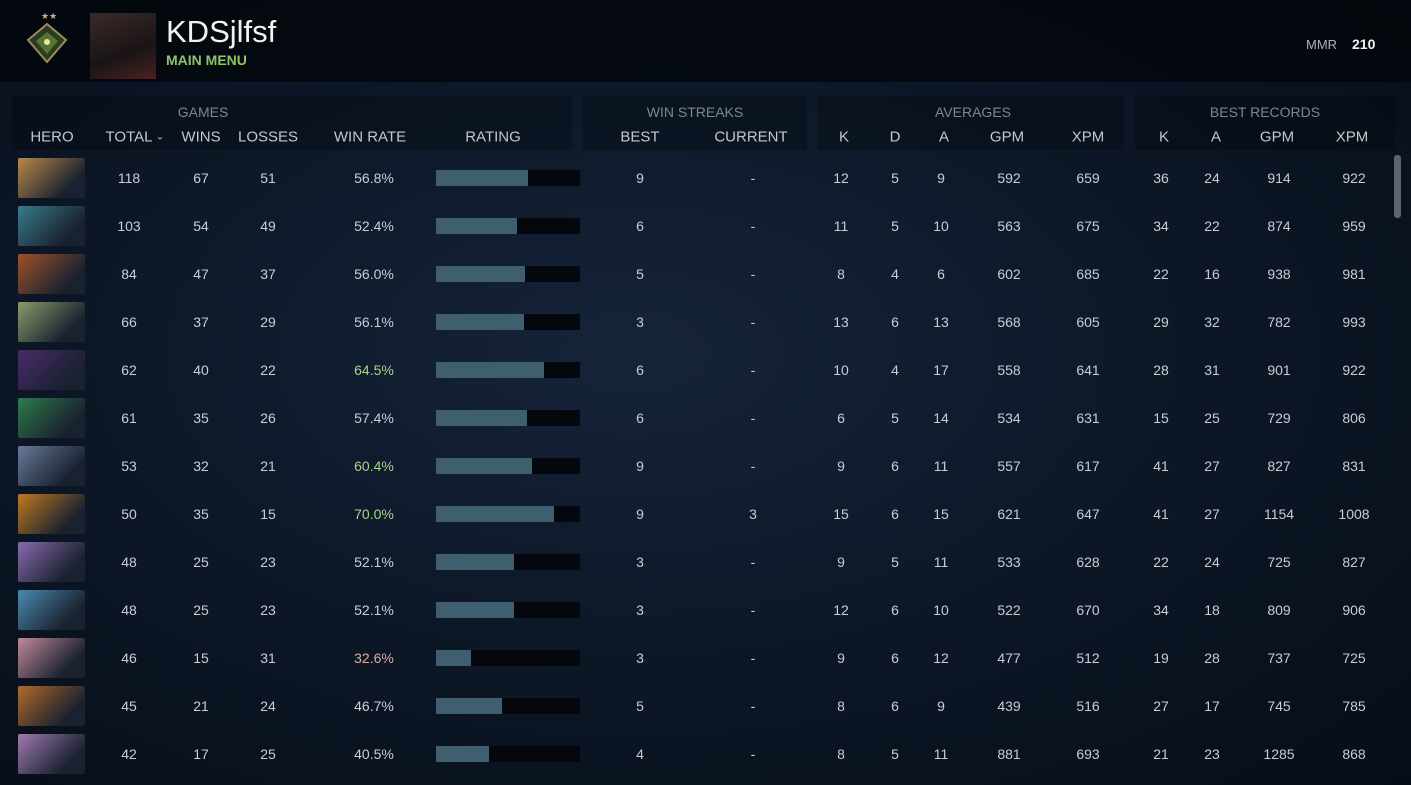 The image size is (1411, 785). I want to click on stat-cell: 522, so click(1009, 610).